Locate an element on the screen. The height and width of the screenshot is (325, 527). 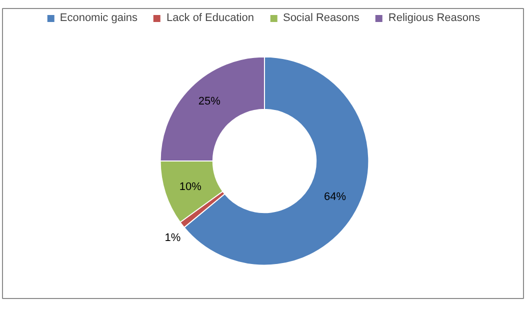
data-label: 1% is located at coordinates (172, 238).